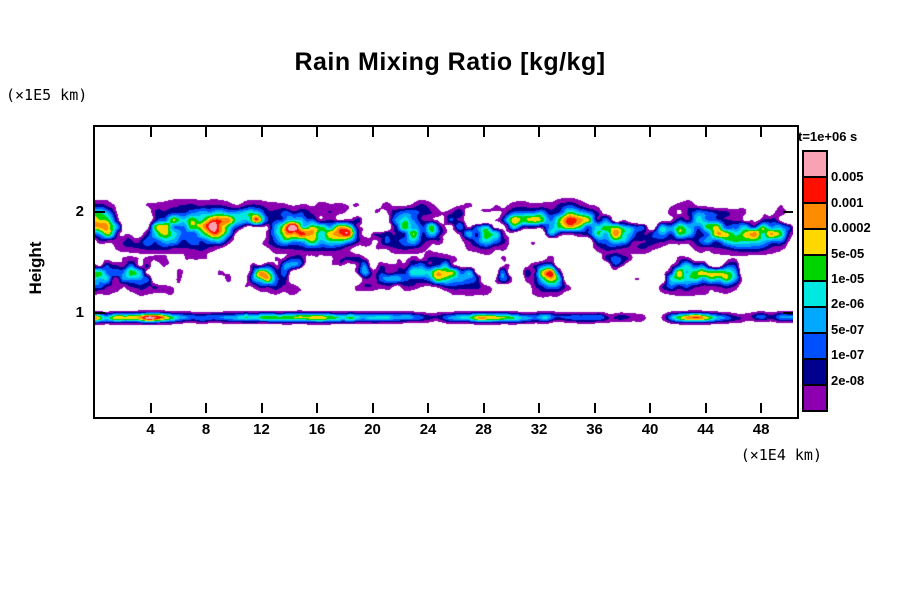  What do you see at coordinates (848, 253) in the screenshot?
I see `colorbar-boundary-label: 5e-05` at bounding box center [848, 253].